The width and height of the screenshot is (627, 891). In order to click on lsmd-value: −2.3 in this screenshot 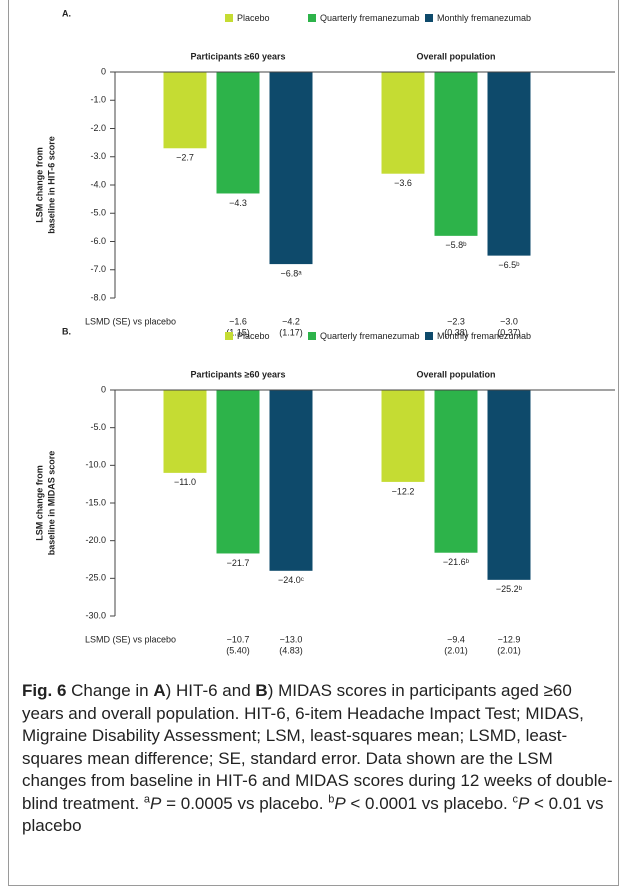, I will do `click(456, 321)`.